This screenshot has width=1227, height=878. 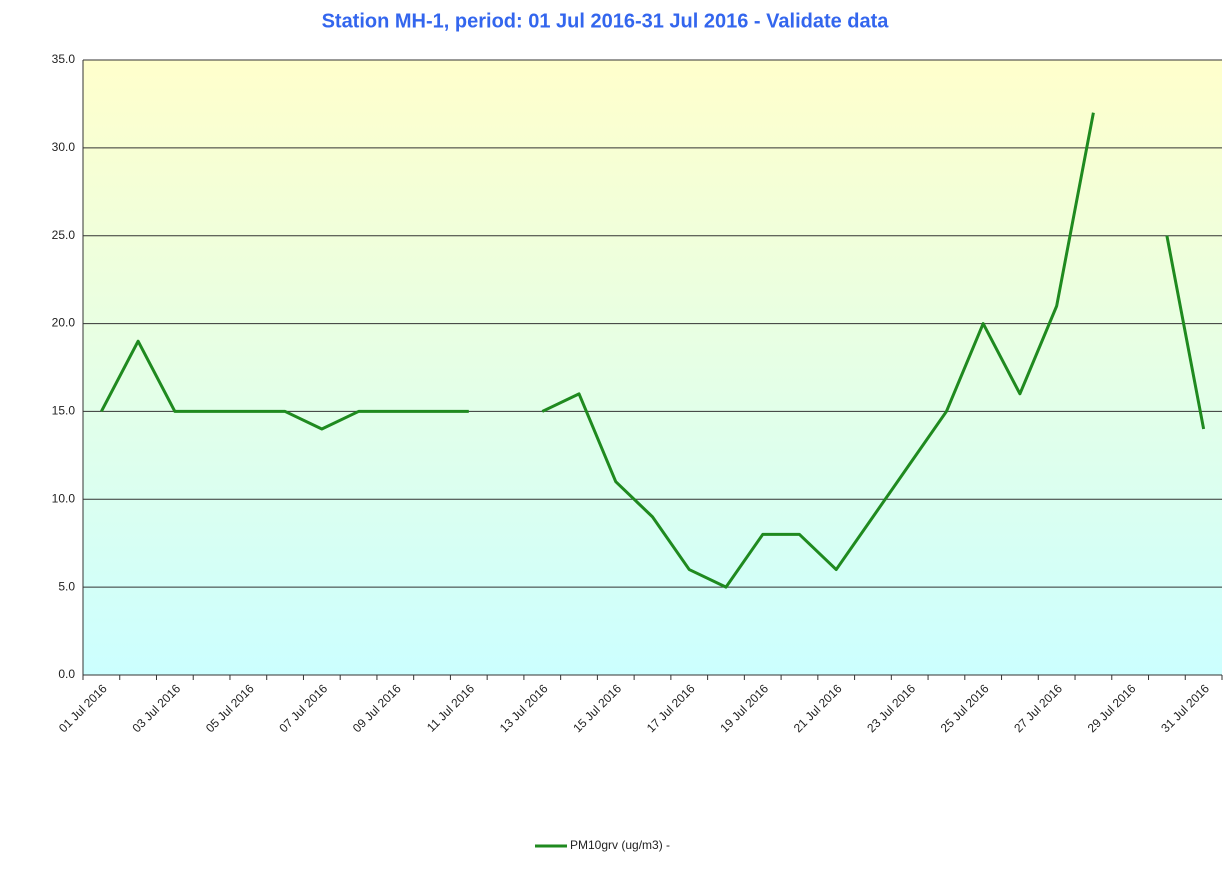 What do you see at coordinates (450, 707) in the screenshot?
I see `x-tick-label: 11 Jul 2016` at bounding box center [450, 707].